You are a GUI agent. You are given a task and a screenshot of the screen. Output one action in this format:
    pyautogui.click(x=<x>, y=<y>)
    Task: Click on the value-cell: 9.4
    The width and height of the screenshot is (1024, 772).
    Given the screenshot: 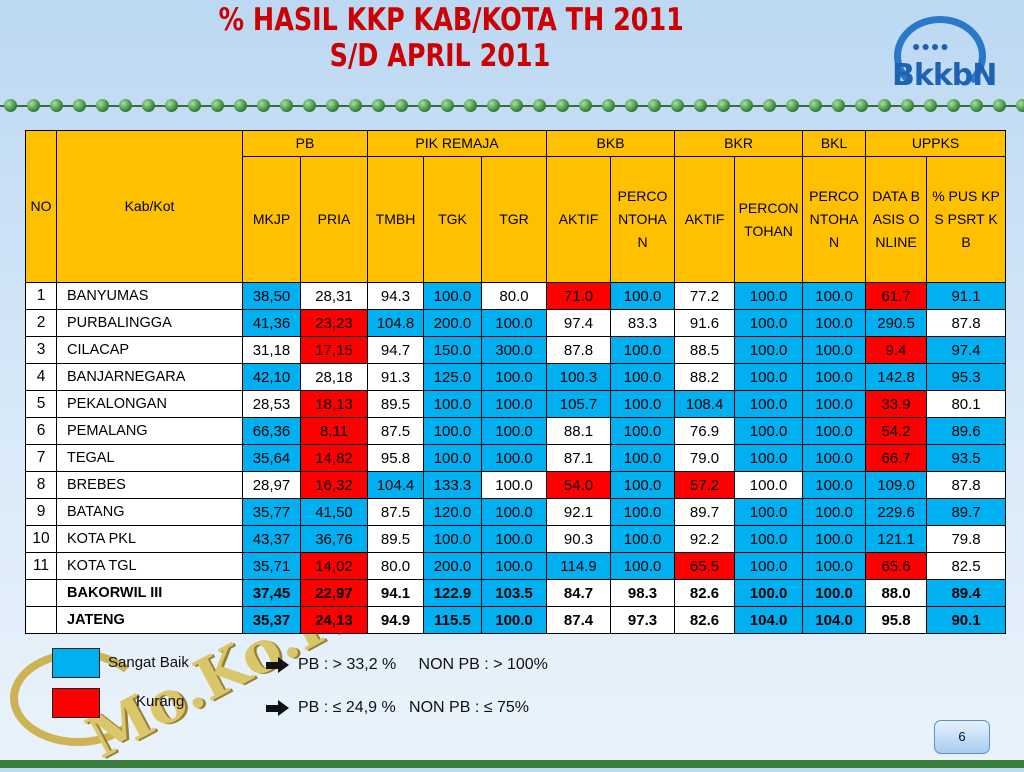 What is the action you would take?
    pyautogui.click(x=896, y=350)
    